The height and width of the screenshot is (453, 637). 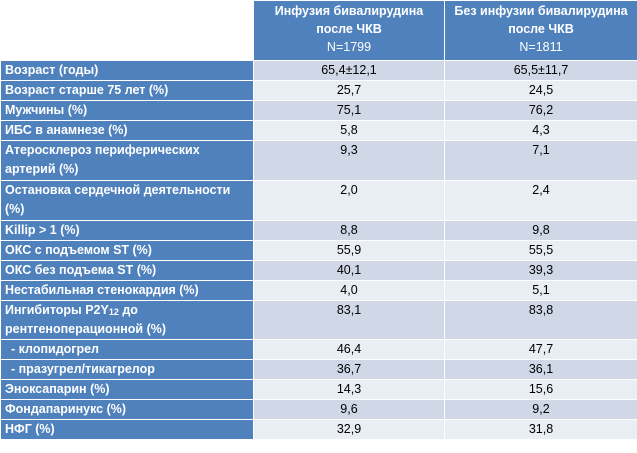 I want to click on row-label: ОКС с подъемом ST (%), so click(x=127, y=250).